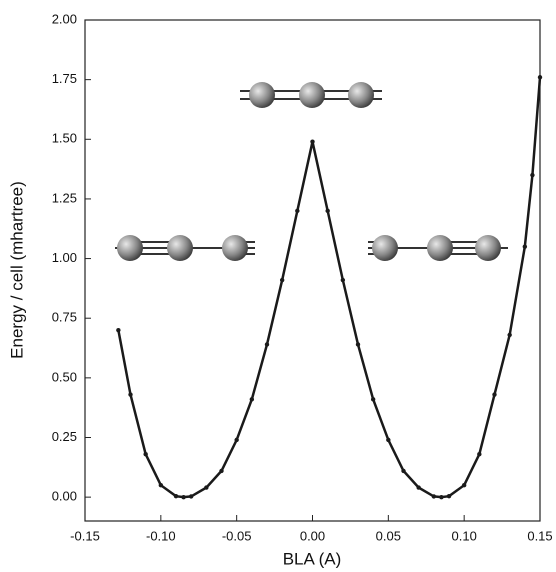 The width and height of the screenshot is (556, 572). Describe the element at coordinates (185, 248) in the screenshot. I see `molecule-left` at that location.